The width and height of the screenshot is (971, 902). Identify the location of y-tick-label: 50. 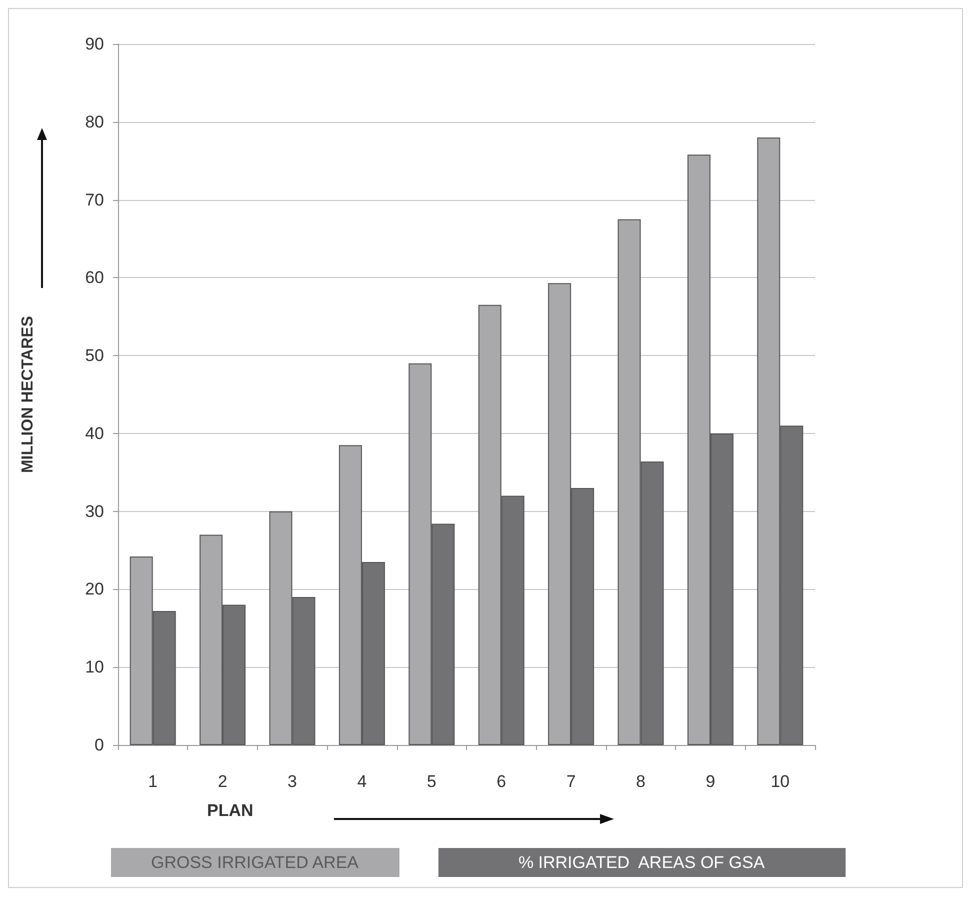
(94, 356).